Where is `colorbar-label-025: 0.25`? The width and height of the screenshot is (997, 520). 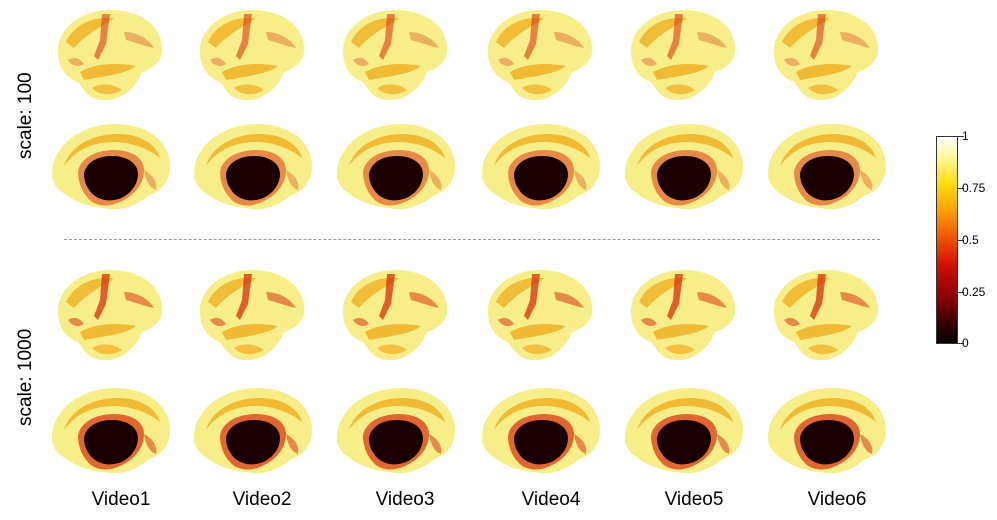
colorbar-label-025: 0.25 is located at coordinates (974, 292).